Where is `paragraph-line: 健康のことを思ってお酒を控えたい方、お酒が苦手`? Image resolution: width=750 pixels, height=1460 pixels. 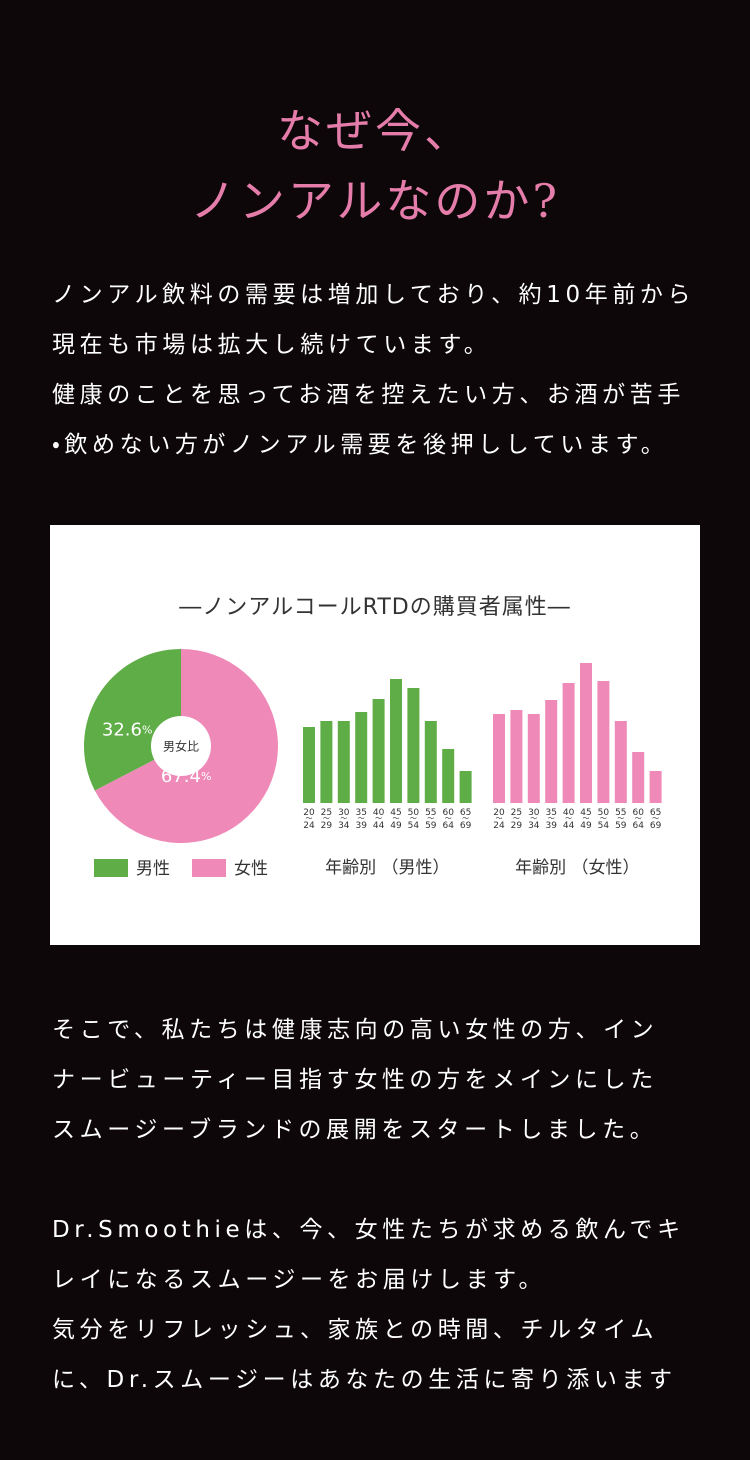
paragraph-line: 健康のことを思ってお酒を控えたい方、お酒が苦手 is located at coordinates (368, 395).